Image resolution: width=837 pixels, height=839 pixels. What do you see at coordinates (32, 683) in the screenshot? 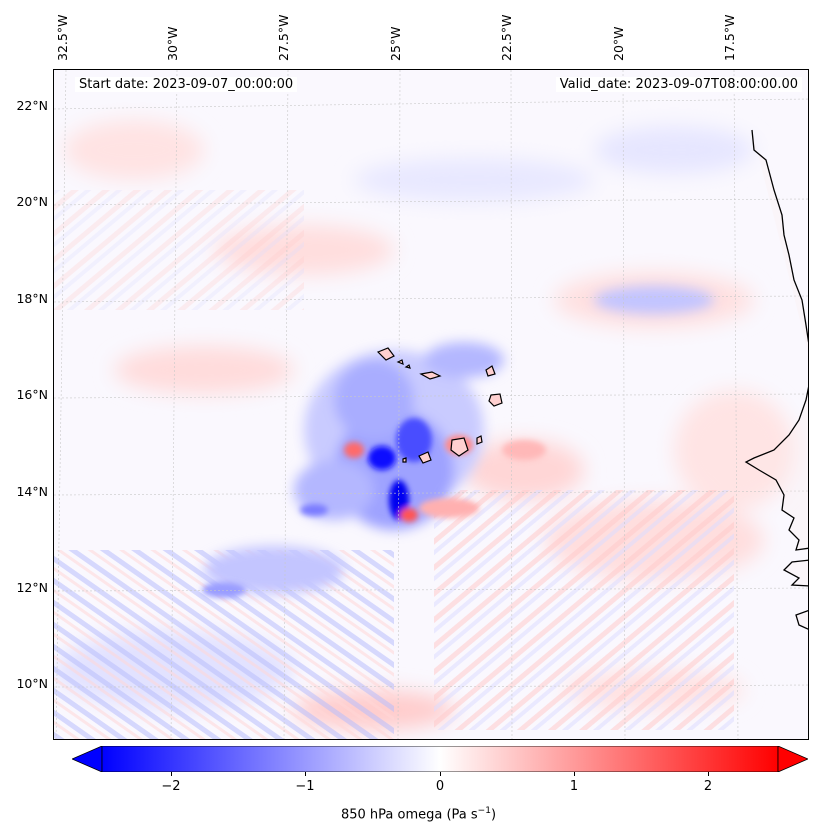
I see `lat-label-10n: 10°N` at bounding box center [32, 683].